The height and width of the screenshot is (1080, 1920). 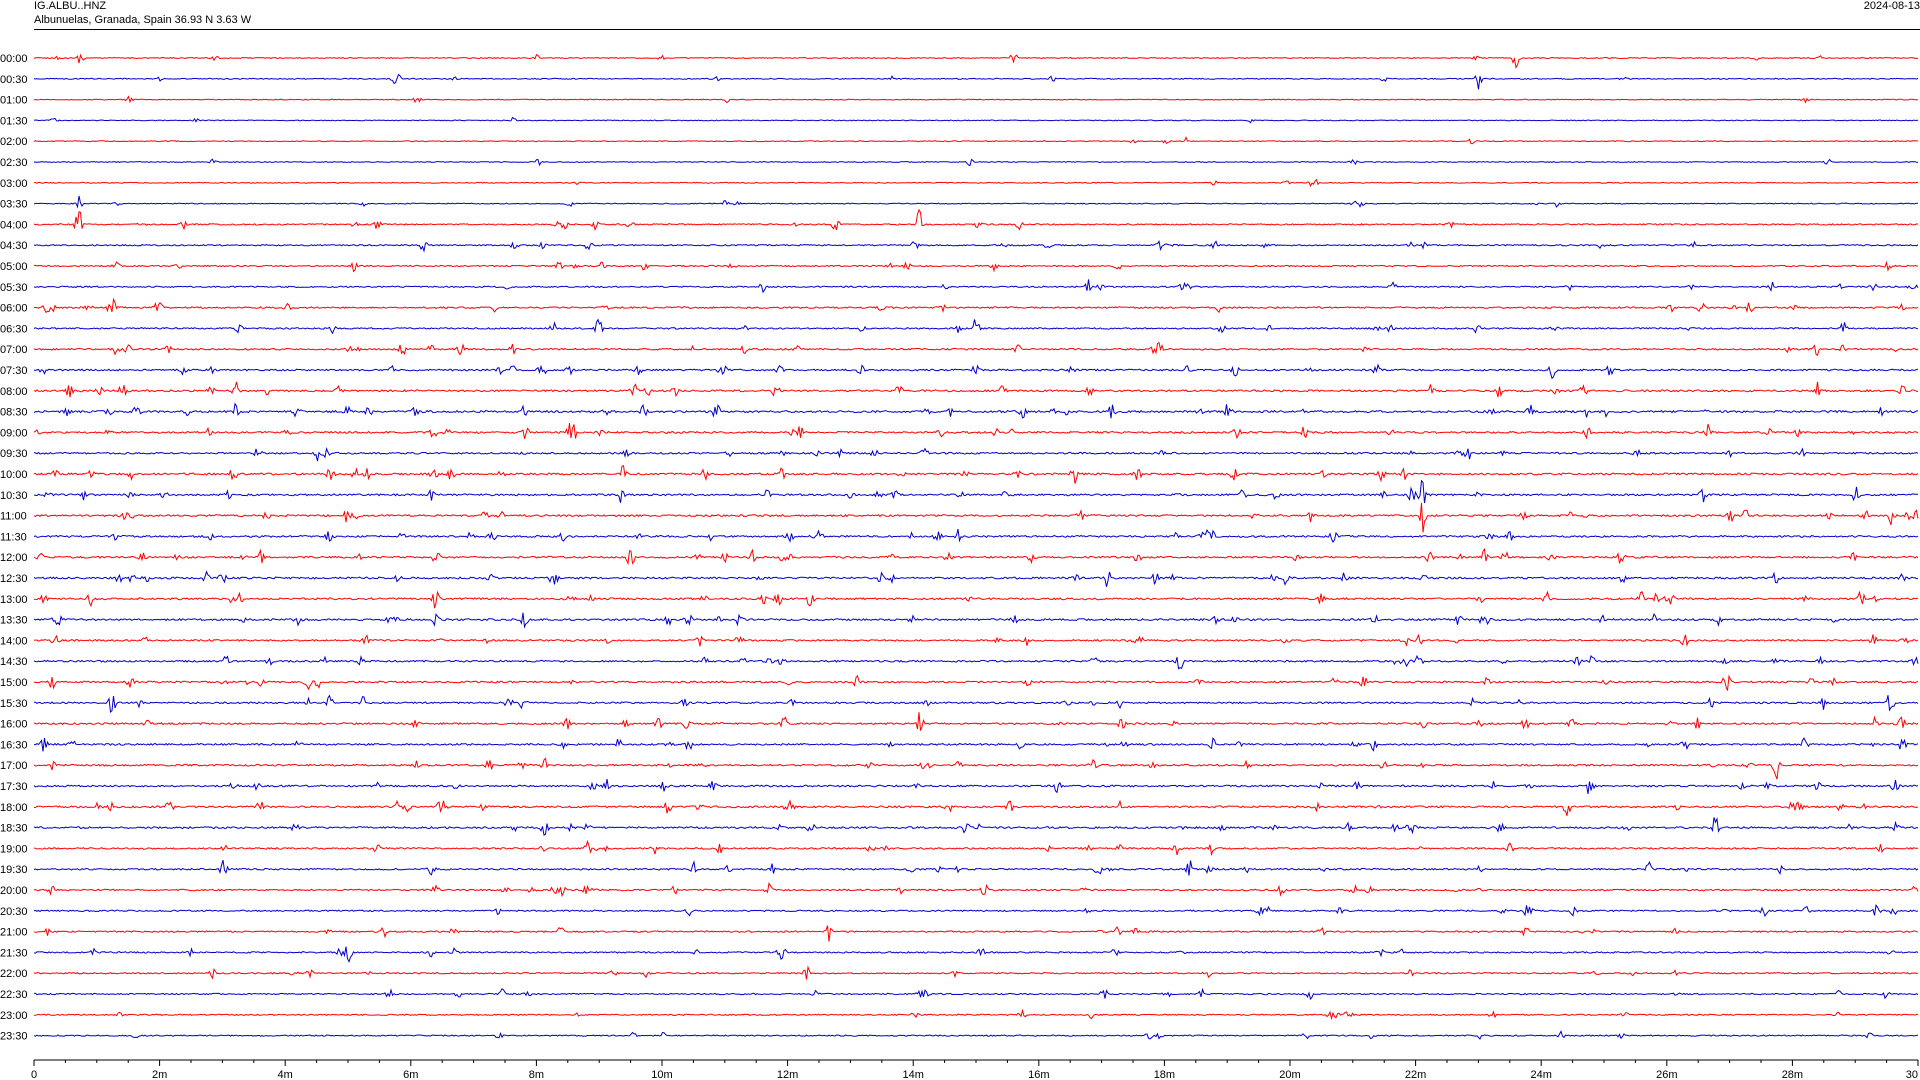 What do you see at coordinates (14, 121) in the screenshot?
I see `row-label: 01:30` at bounding box center [14, 121].